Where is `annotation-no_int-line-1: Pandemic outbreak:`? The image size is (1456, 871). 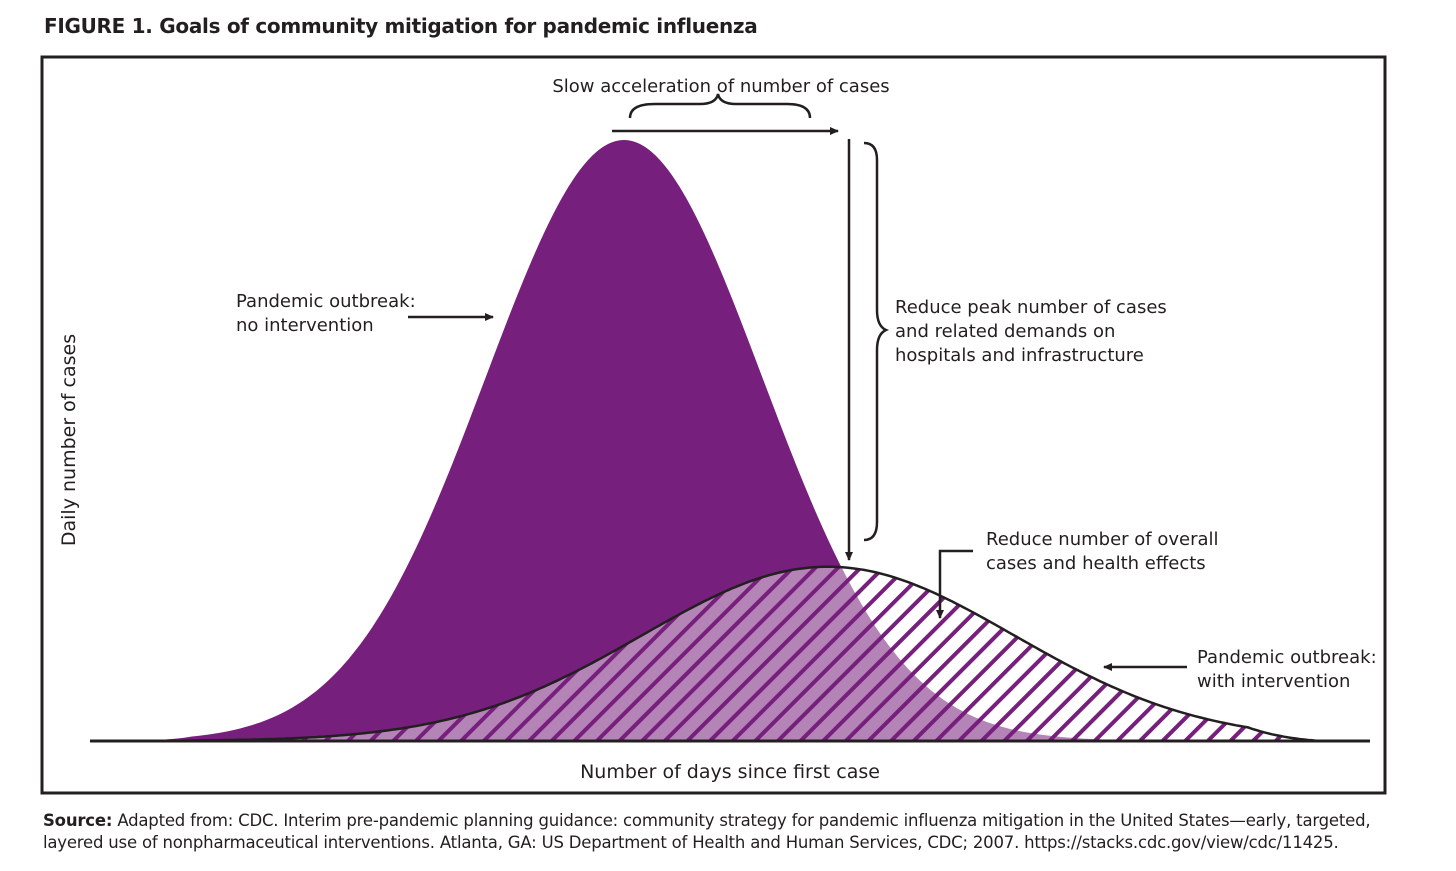 annotation-no_int-line-1: Pandemic outbreak: is located at coordinates (326, 301).